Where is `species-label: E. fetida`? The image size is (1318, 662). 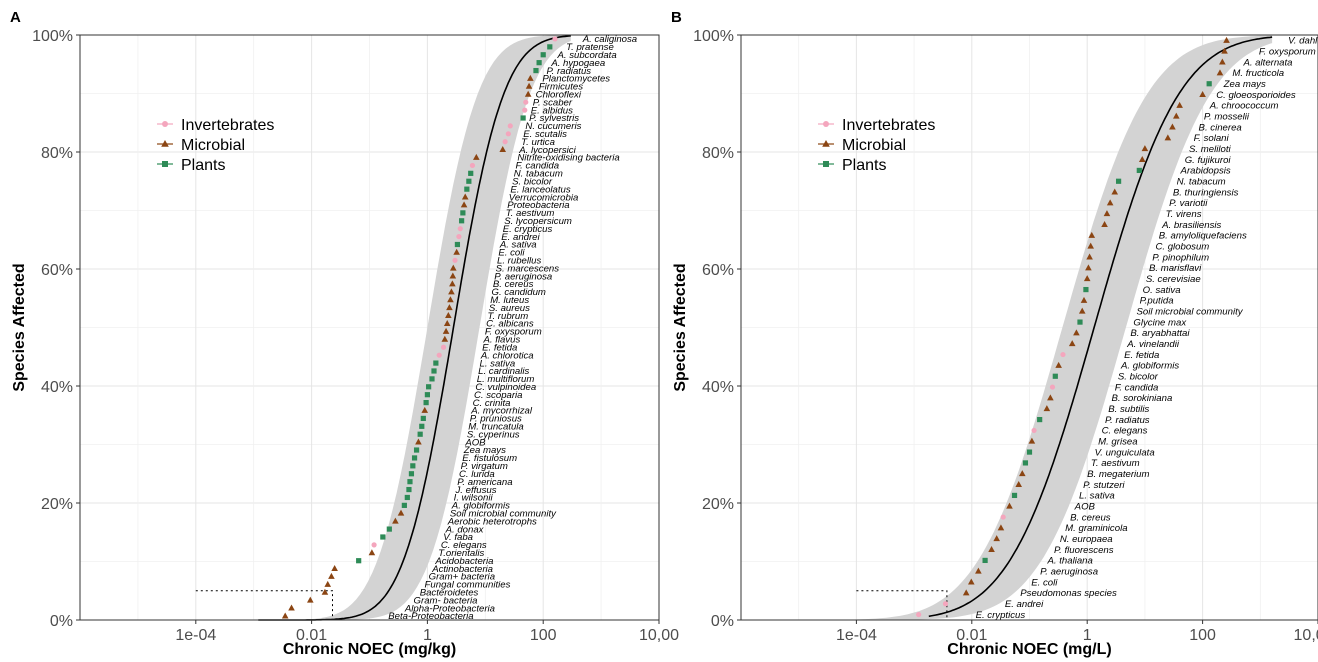
species-label: E. fetida is located at coordinates (499, 347).